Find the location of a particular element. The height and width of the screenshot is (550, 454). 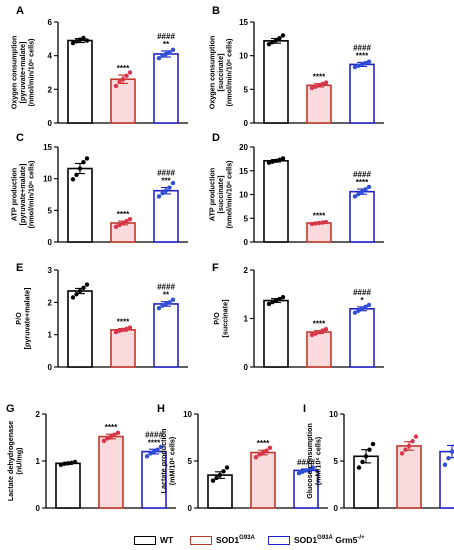

y-tick-label: 0 is located at coordinates (246, 123).